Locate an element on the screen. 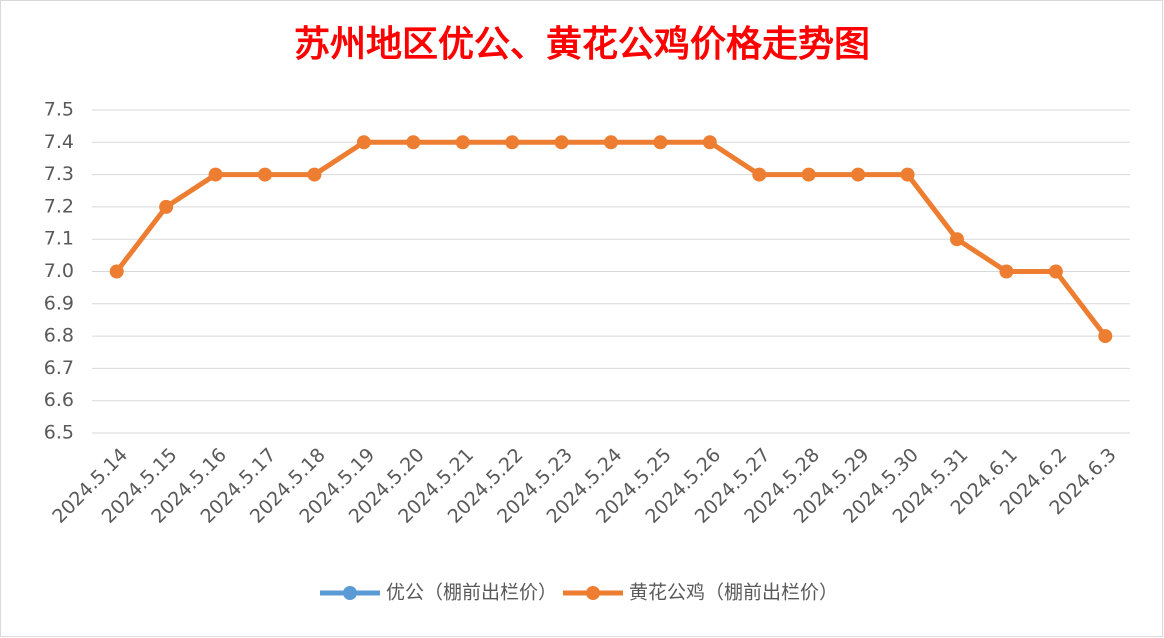 This screenshot has width=1164, height=638. legend-label: 优公（棚前出栏价） is located at coordinates (471, 593).